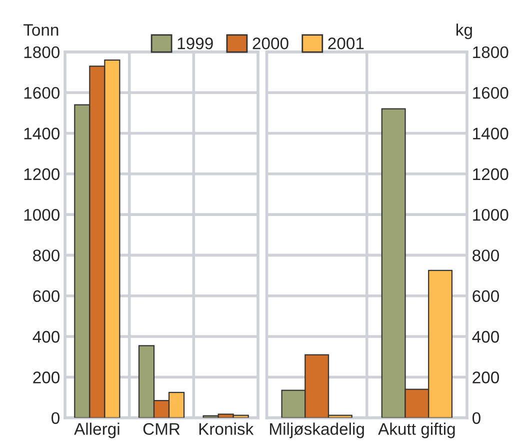 This screenshot has height=444, width=516. What do you see at coordinates (270, 44) in the screenshot?
I see `legend-label: 2000` at bounding box center [270, 44].